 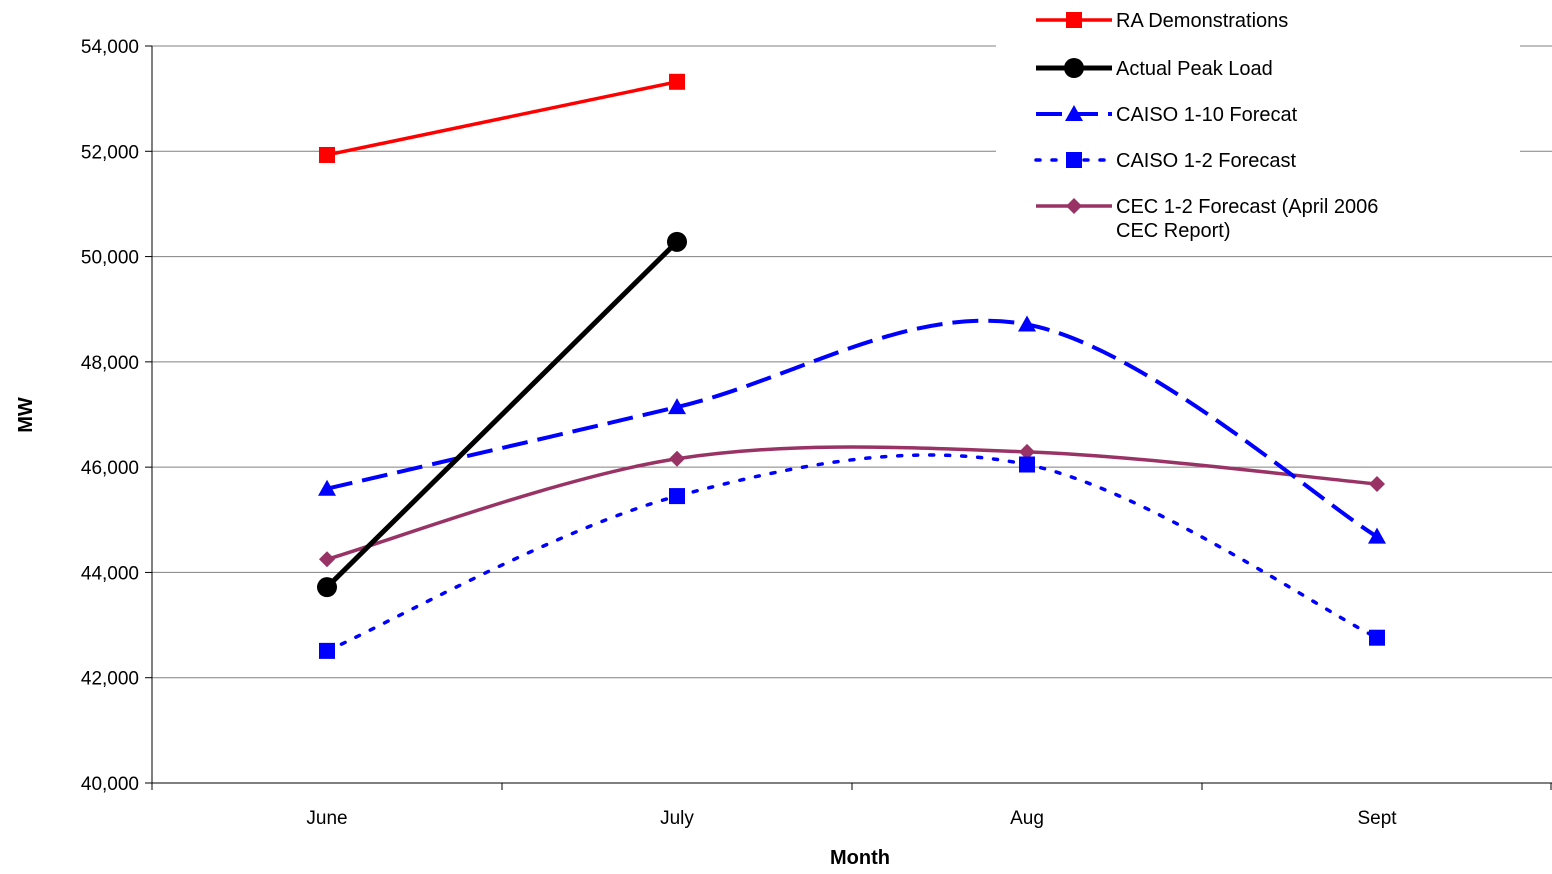 I want to click on legend-label-line: CEC 1-2 Forecast (April 2006, so click(x=1247, y=207).